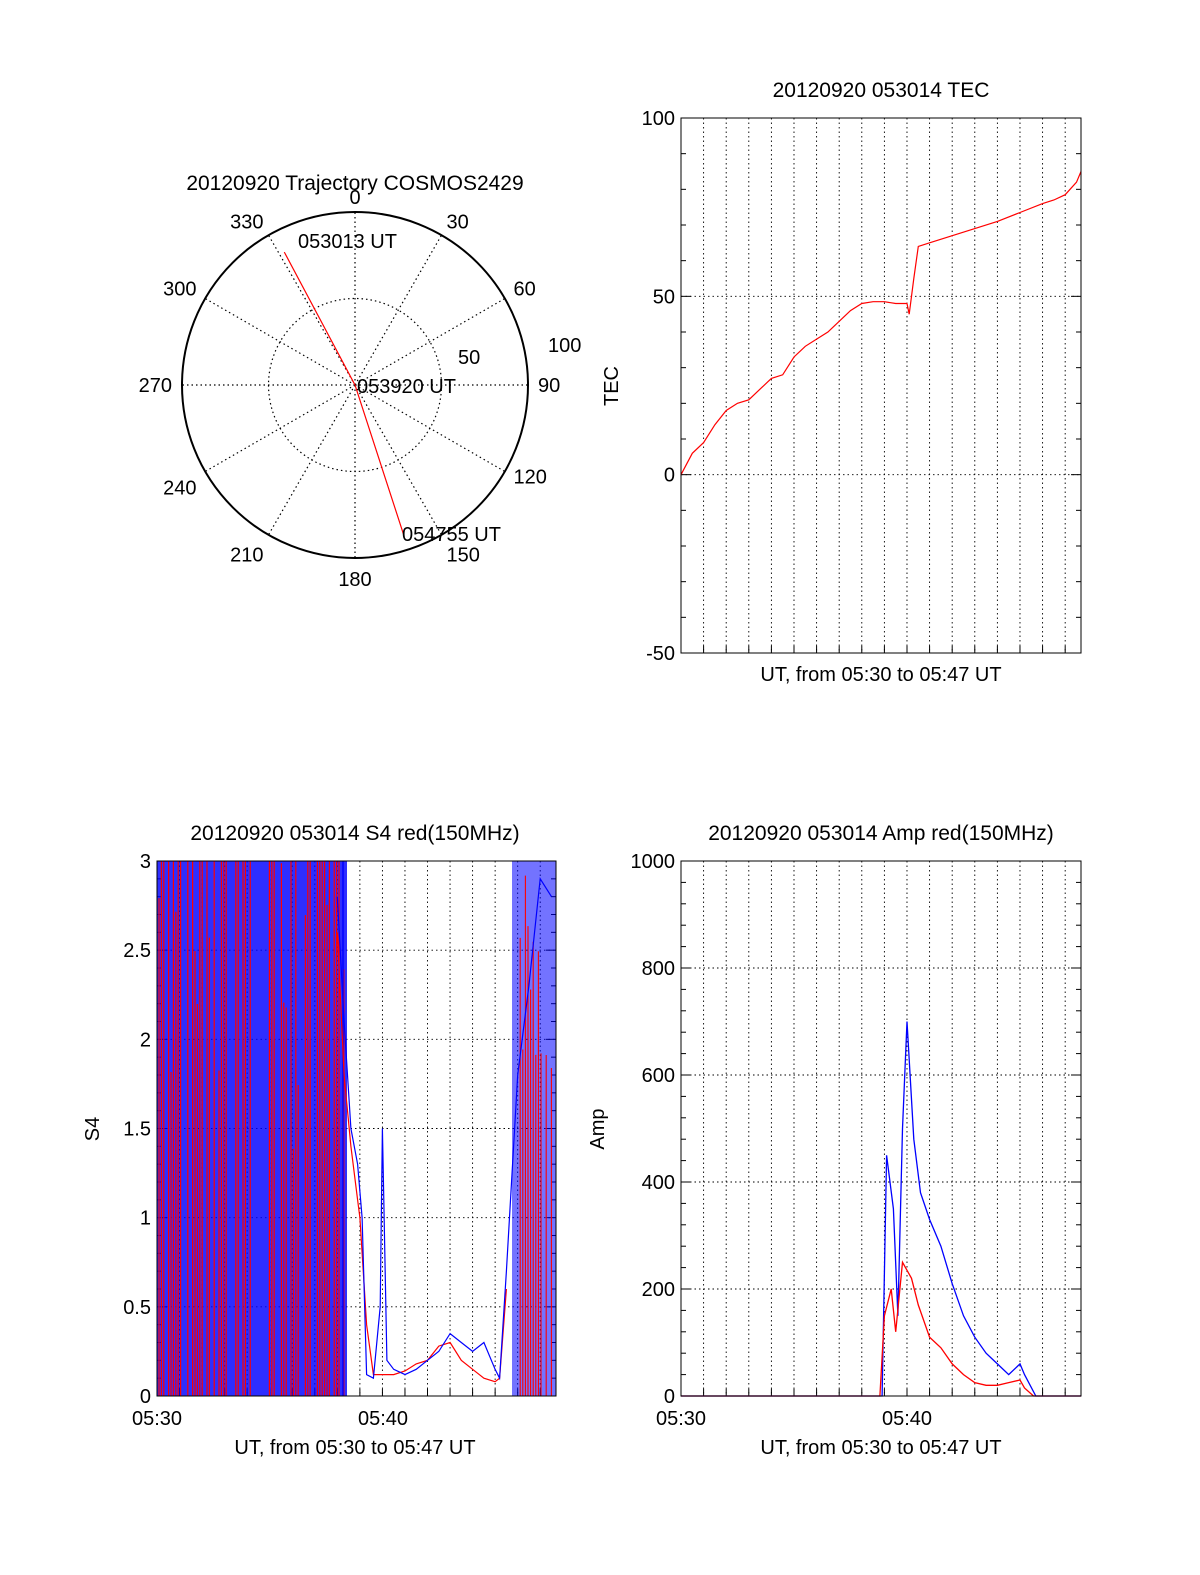 This screenshot has width=1200, height=1575. Describe the element at coordinates (653, 862) in the screenshot. I see `amp-y-tick-label: 1000` at that location.